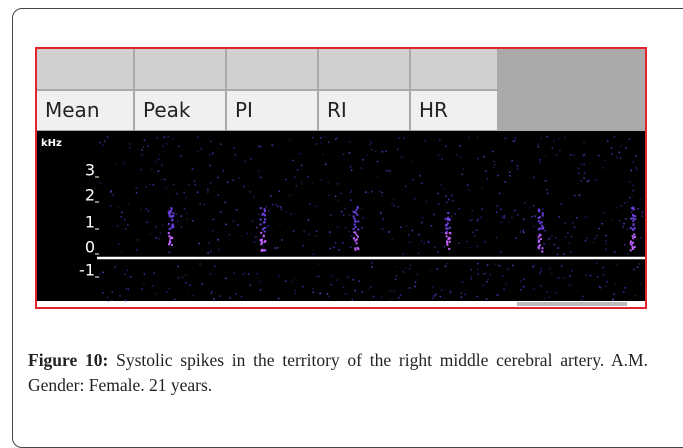  I want to click on axis-label: 3, so click(90, 170).